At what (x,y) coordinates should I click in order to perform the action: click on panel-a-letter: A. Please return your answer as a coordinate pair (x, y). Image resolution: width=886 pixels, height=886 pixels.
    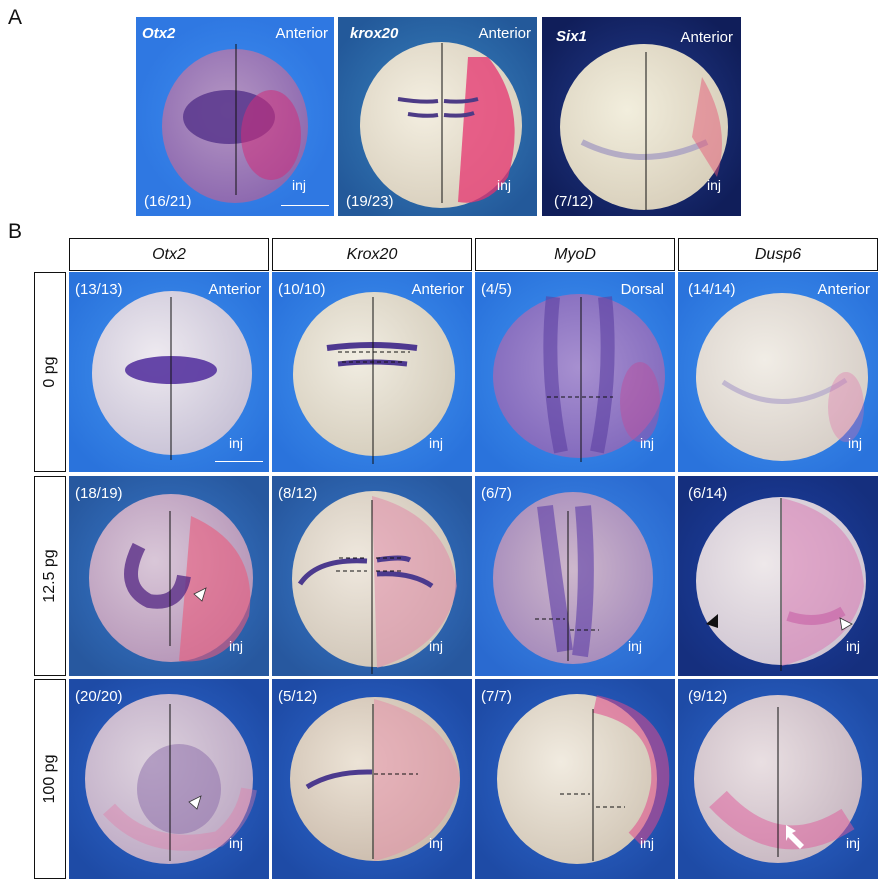
    Looking at the image, I should click on (15, 17).